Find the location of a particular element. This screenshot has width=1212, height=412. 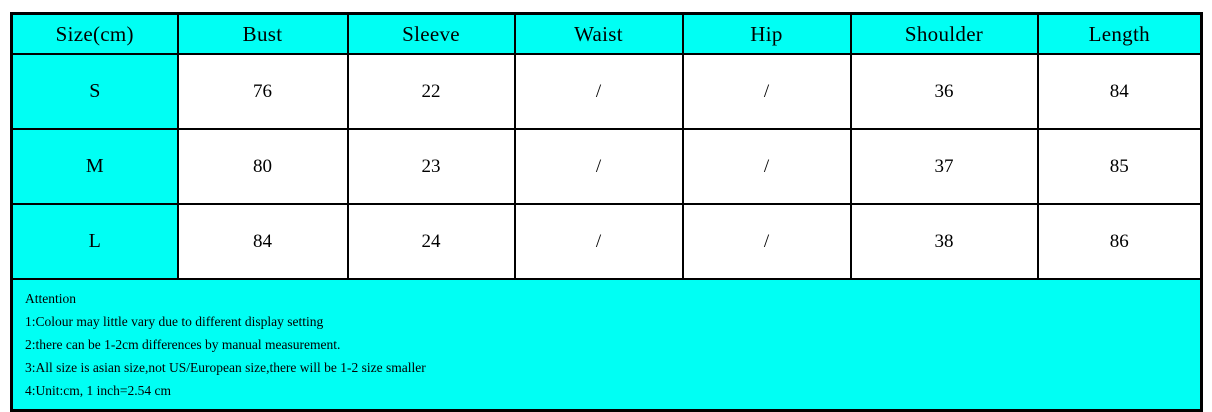

attention-title: Attention is located at coordinates (50, 298).